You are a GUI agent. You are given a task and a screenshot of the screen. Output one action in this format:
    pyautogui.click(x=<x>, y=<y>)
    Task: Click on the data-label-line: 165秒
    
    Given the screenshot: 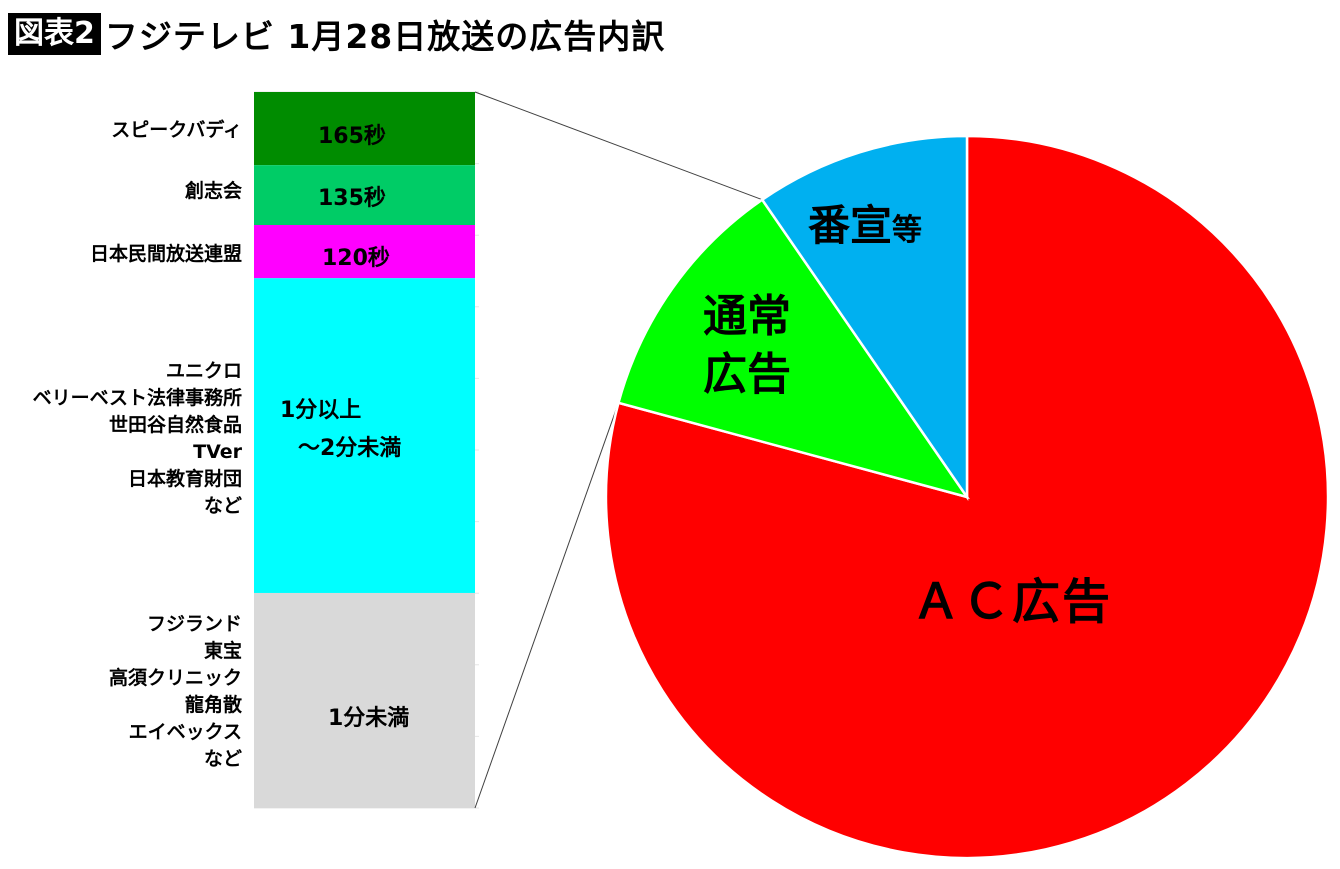 What is the action you would take?
    pyautogui.click(x=352, y=136)
    